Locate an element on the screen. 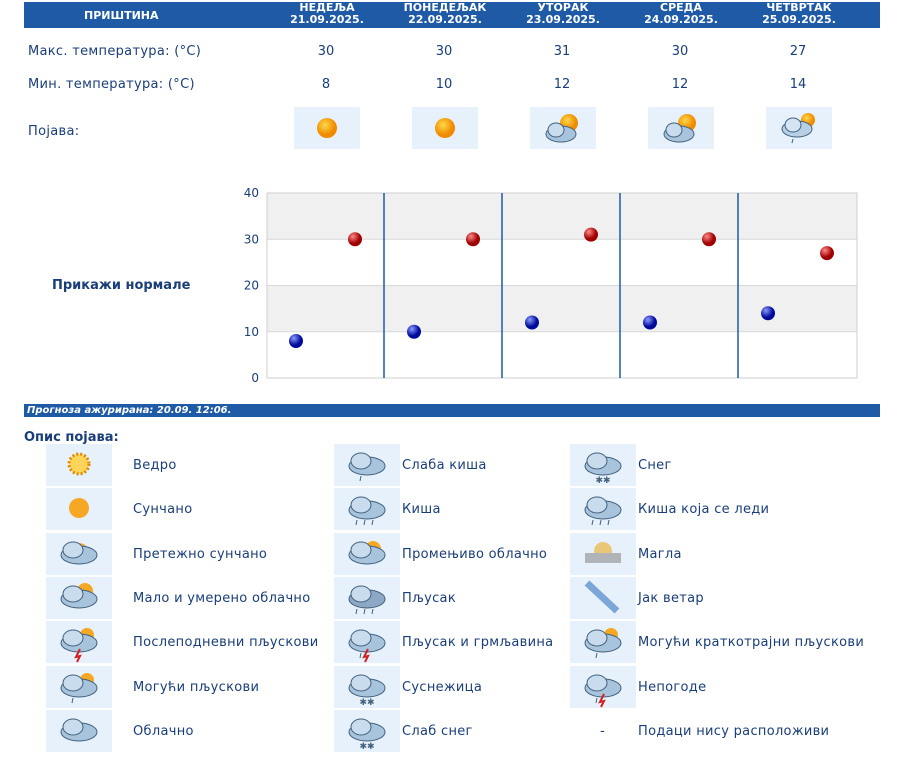 This screenshot has height=758, width=900. fog-icon is located at coordinates (603, 553).